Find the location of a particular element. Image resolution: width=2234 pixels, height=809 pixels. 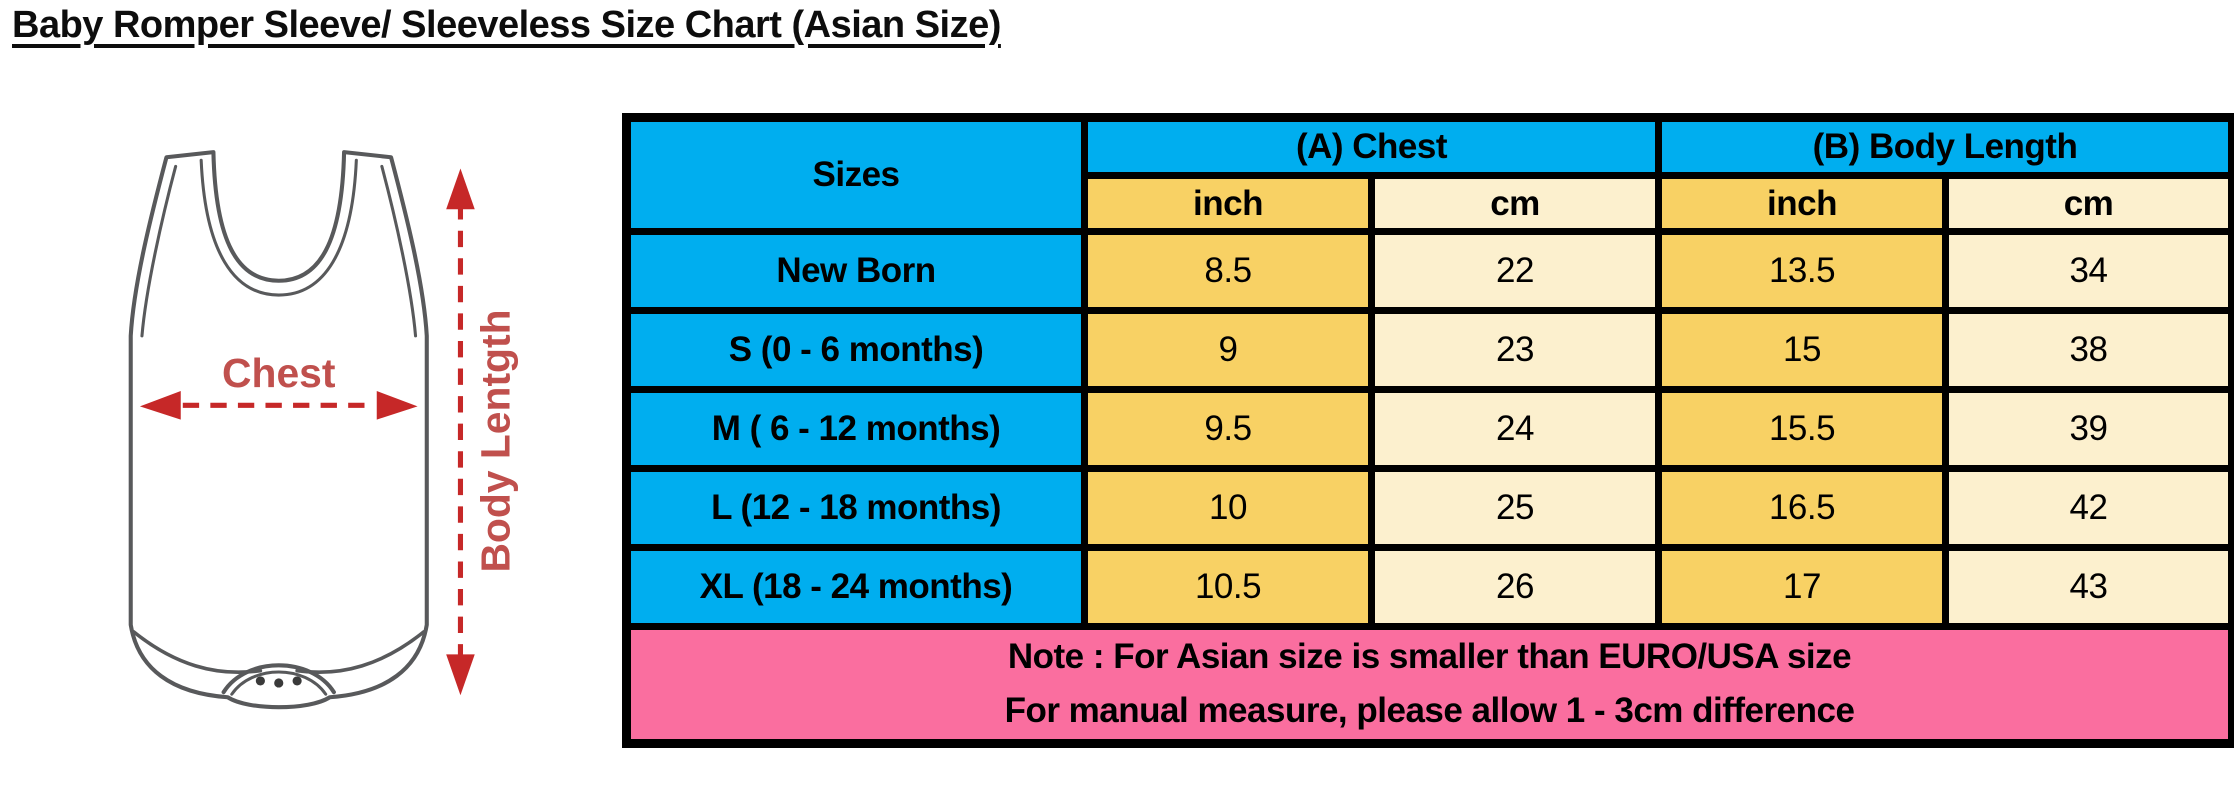

unit-header-row: inch cm inch cm is located at coordinates (1430, 203).